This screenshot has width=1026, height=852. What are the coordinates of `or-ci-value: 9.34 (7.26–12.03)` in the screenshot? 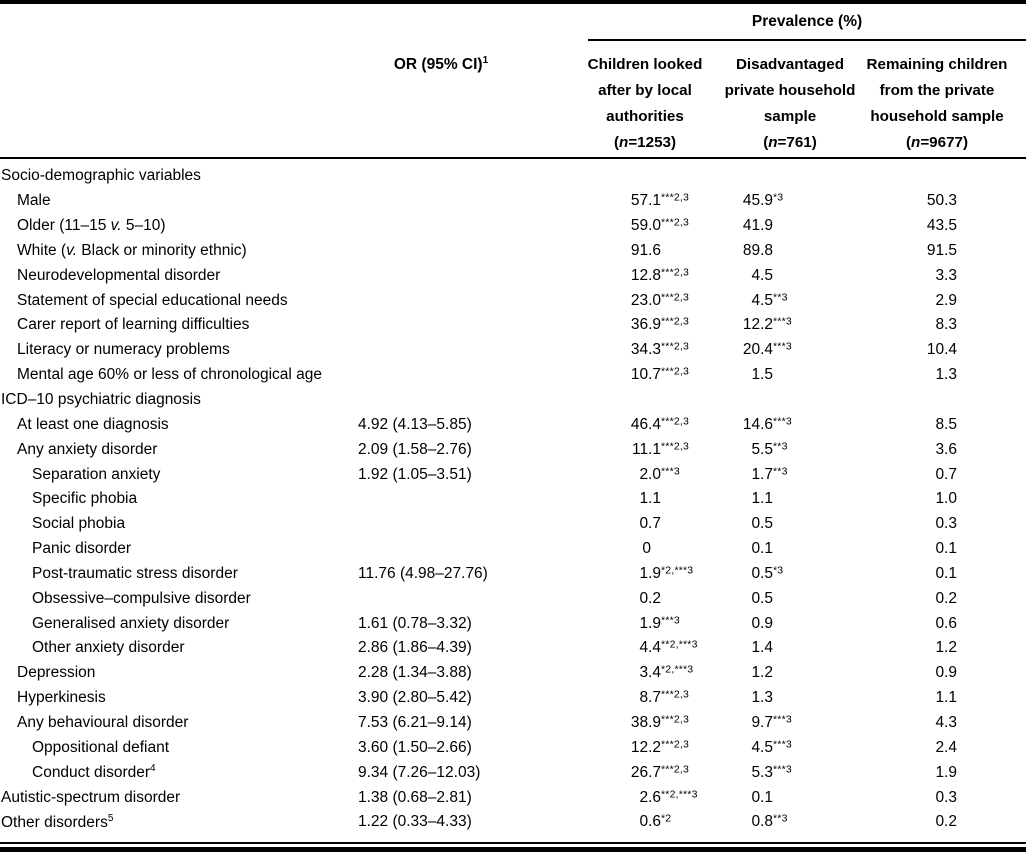 It's located at (419, 772).